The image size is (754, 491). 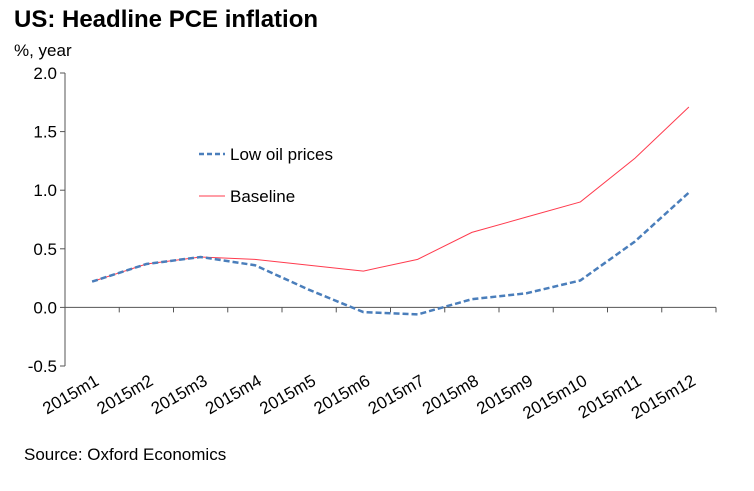 I want to click on x-tick-label: 2015m1, so click(x=70, y=394).